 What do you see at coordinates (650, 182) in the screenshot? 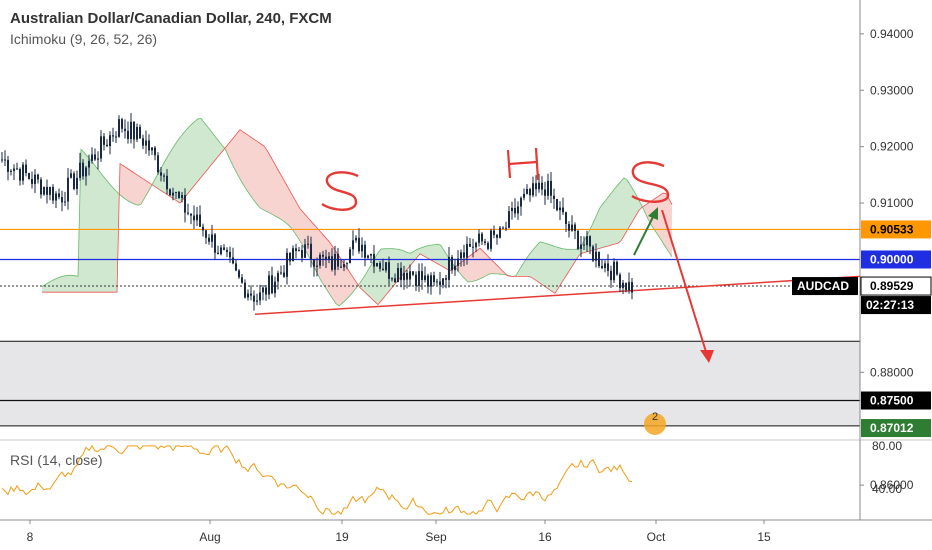
I see `right-shoulder-mark` at bounding box center [650, 182].